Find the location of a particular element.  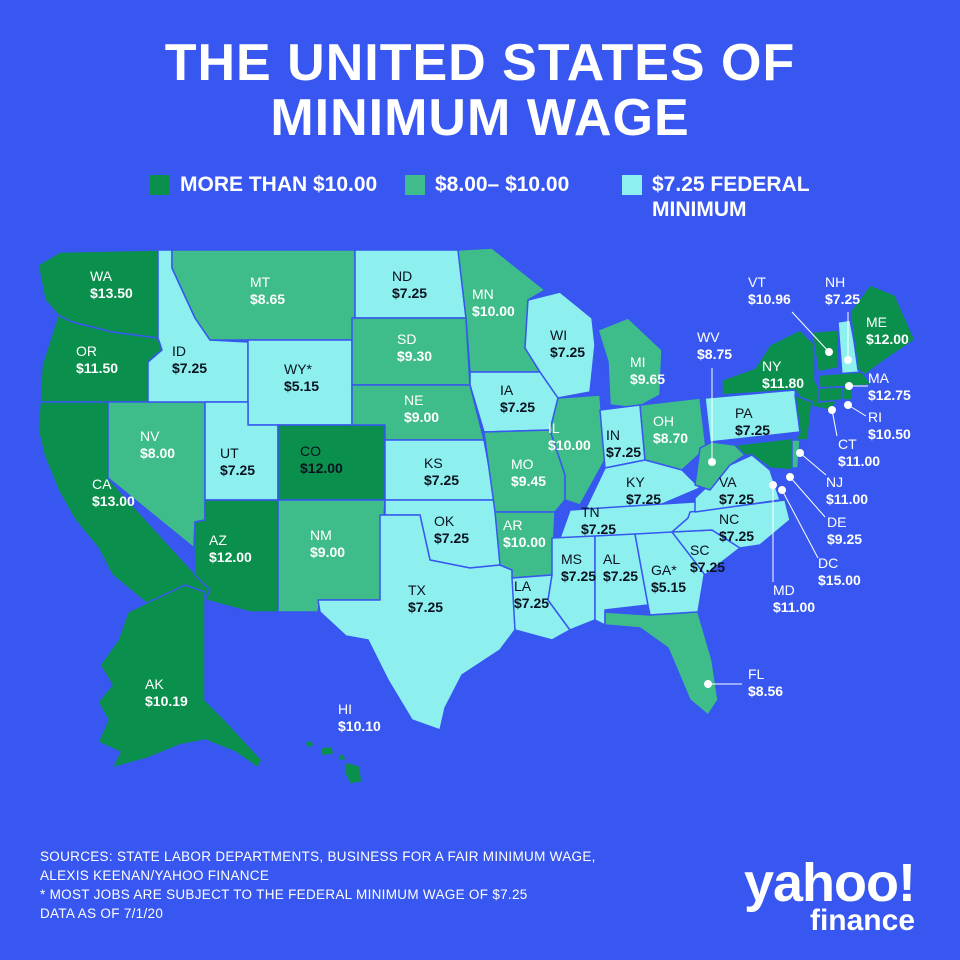

state-CA is located at coordinates (124, 508).